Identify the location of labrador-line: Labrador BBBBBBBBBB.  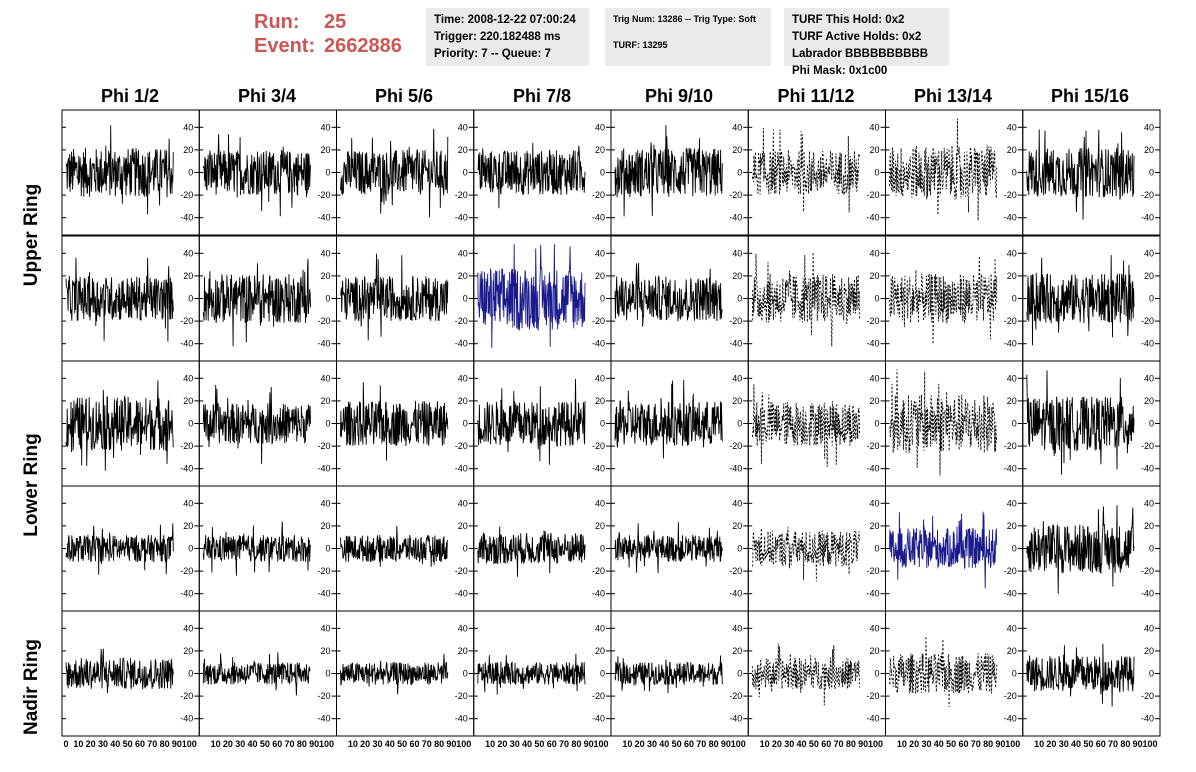
(860, 54).